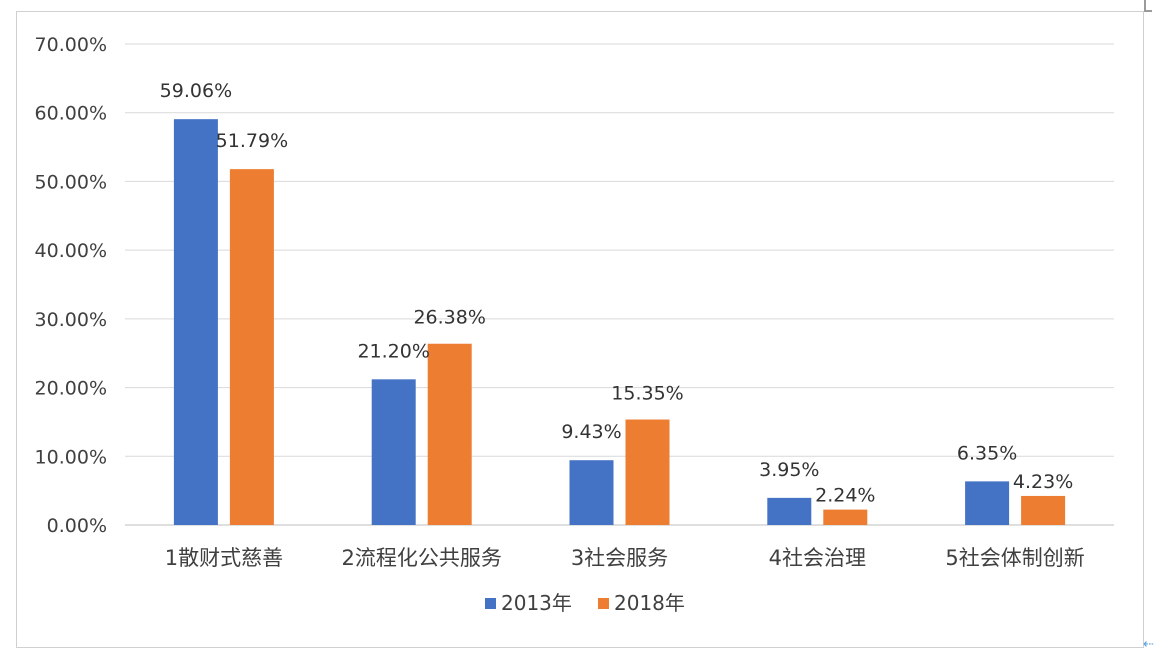  What do you see at coordinates (1148, 6) in the screenshot?
I see `window-corner-mark` at bounding box center [1148, 6].